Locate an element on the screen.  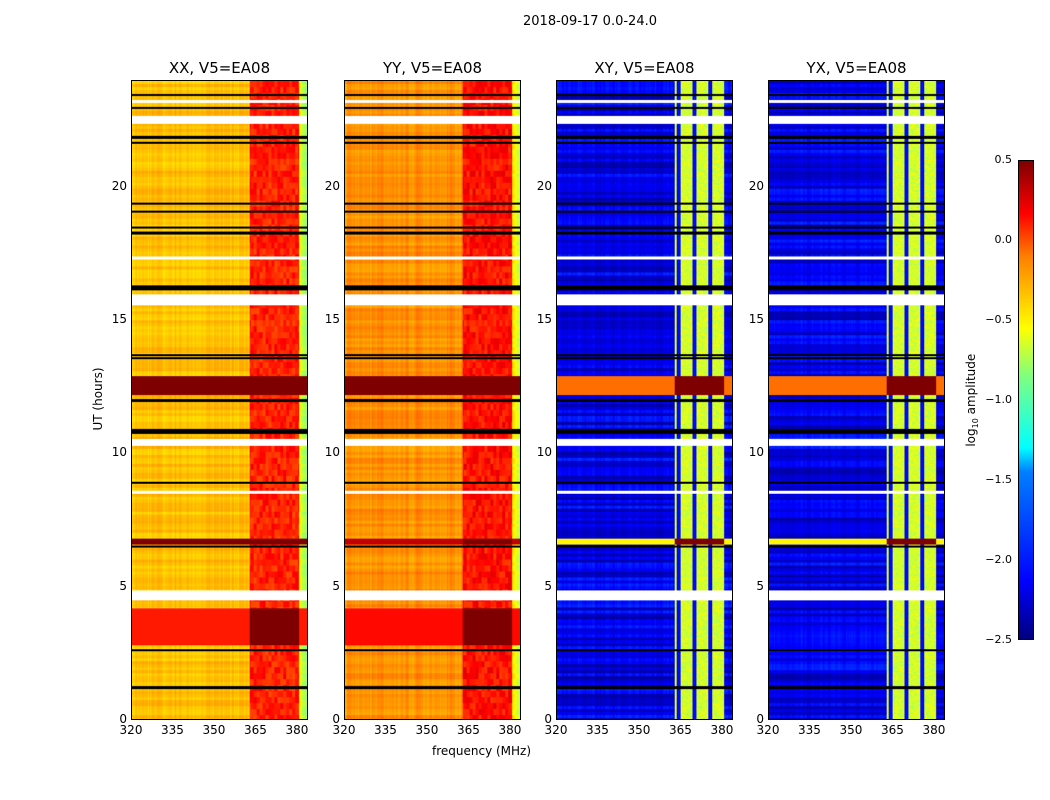
heatmap-xx-canvas is located at coordinates (219, 400).